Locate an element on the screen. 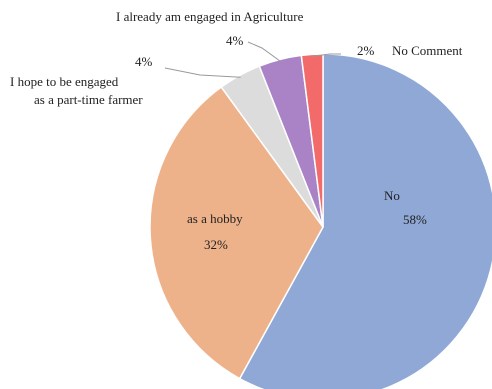  slice-value-part-time: 4% is located at coordinates (144, 61).